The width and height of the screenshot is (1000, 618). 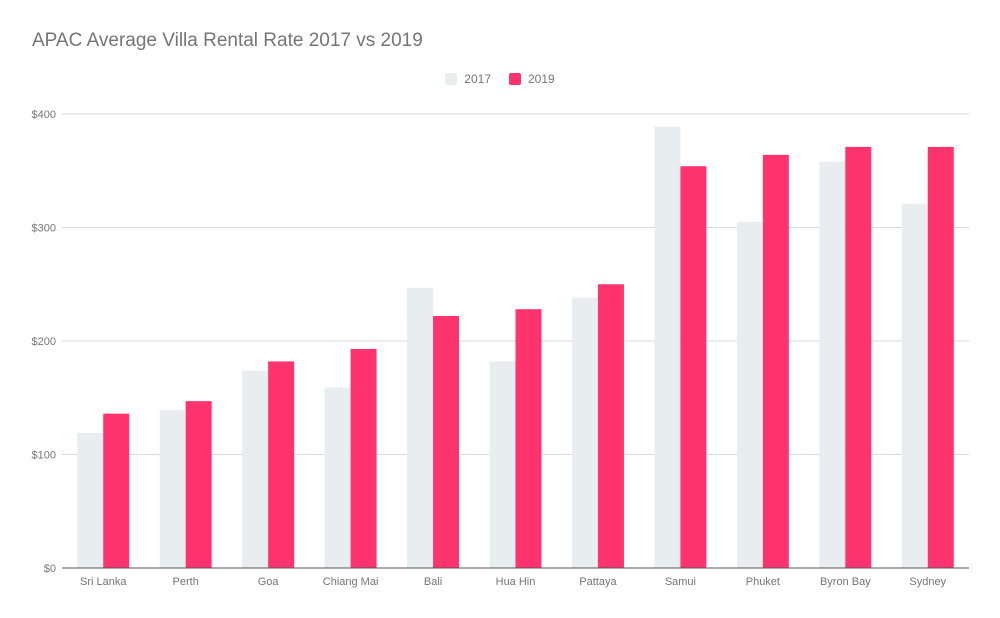 I want to click on y-tick-label: $100, so click(x=44, y=456).